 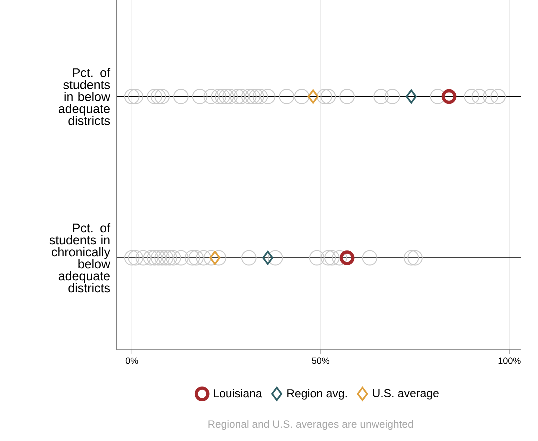 I want to click on text: Regional and U.S. averages are unweighted, so click(x=311, y=425).